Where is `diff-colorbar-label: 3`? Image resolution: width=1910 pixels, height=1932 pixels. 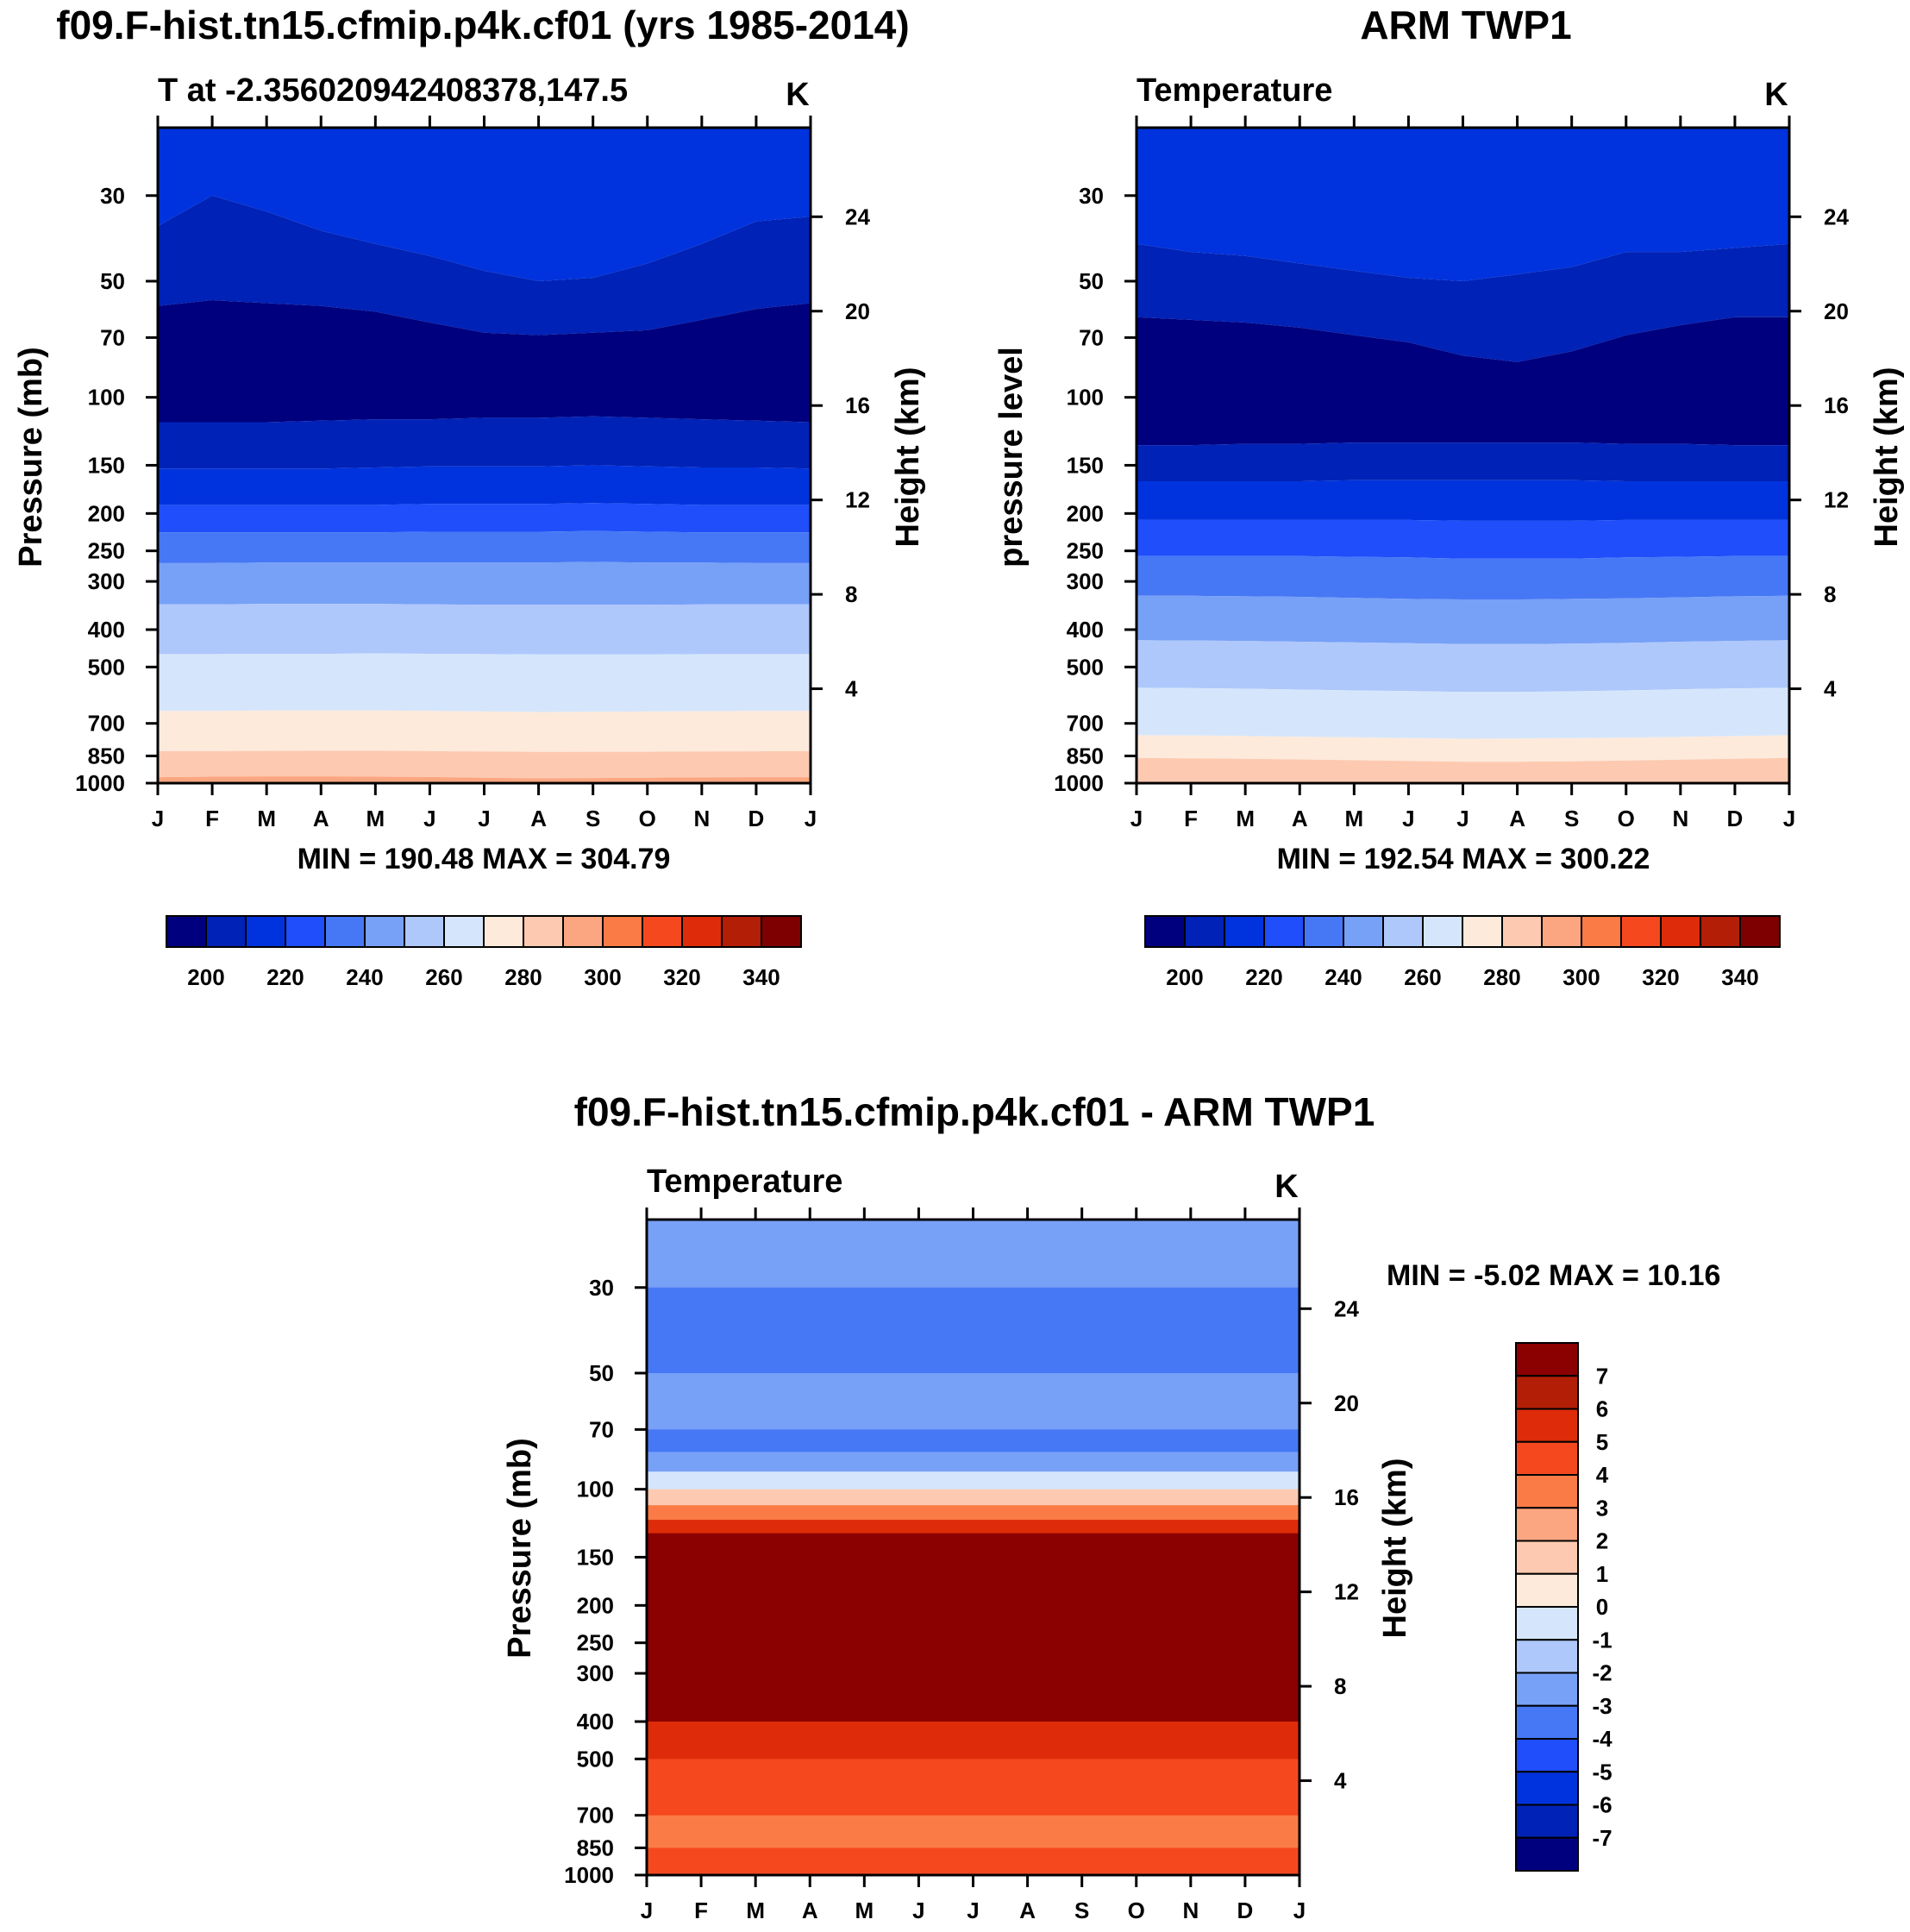 diff-colorbar-label: 3 is located at coordinates (1602, 1508).